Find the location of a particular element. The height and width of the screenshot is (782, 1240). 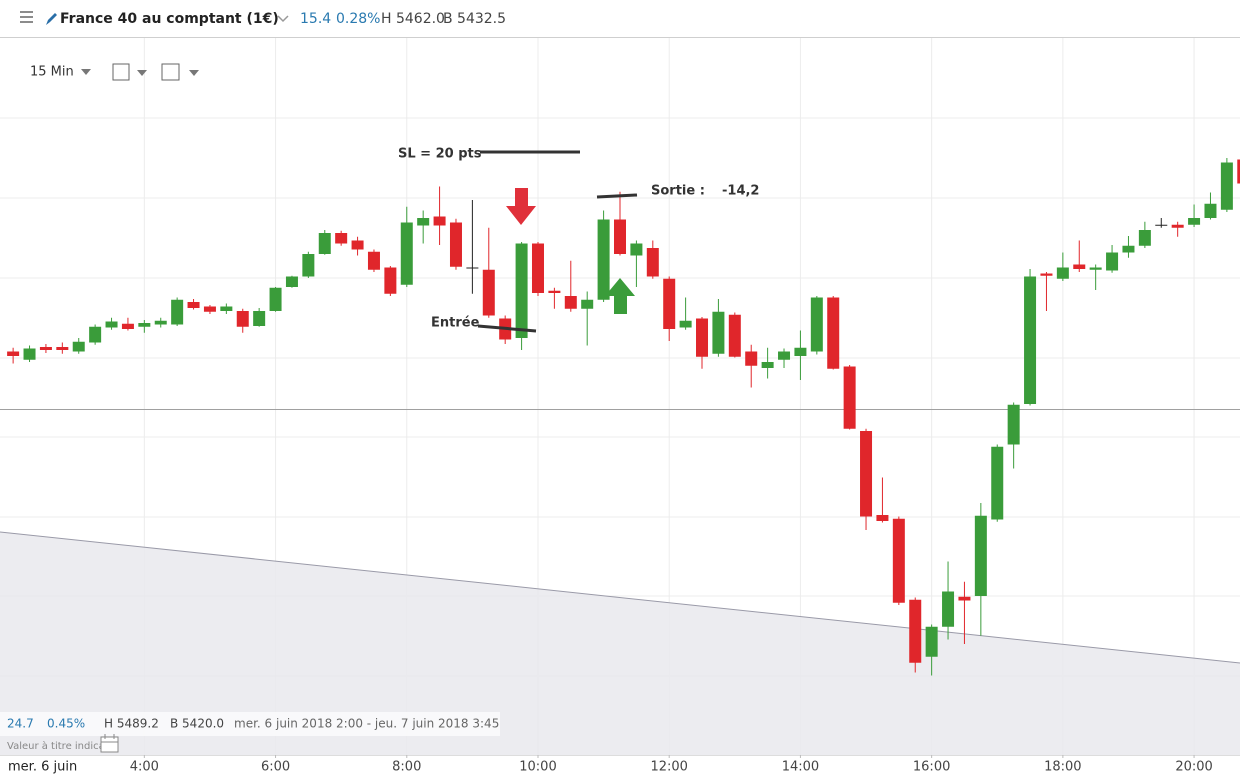

exit-result: -14,2 is located at coordinates (740, 191).